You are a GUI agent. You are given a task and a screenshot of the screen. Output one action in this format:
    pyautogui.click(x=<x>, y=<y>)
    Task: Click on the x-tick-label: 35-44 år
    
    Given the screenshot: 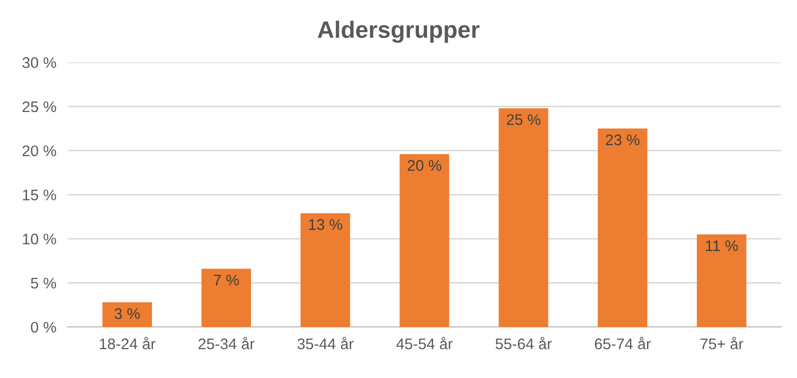 What is the action you would take?
    pyautogui.click(x=325, y=343)
    